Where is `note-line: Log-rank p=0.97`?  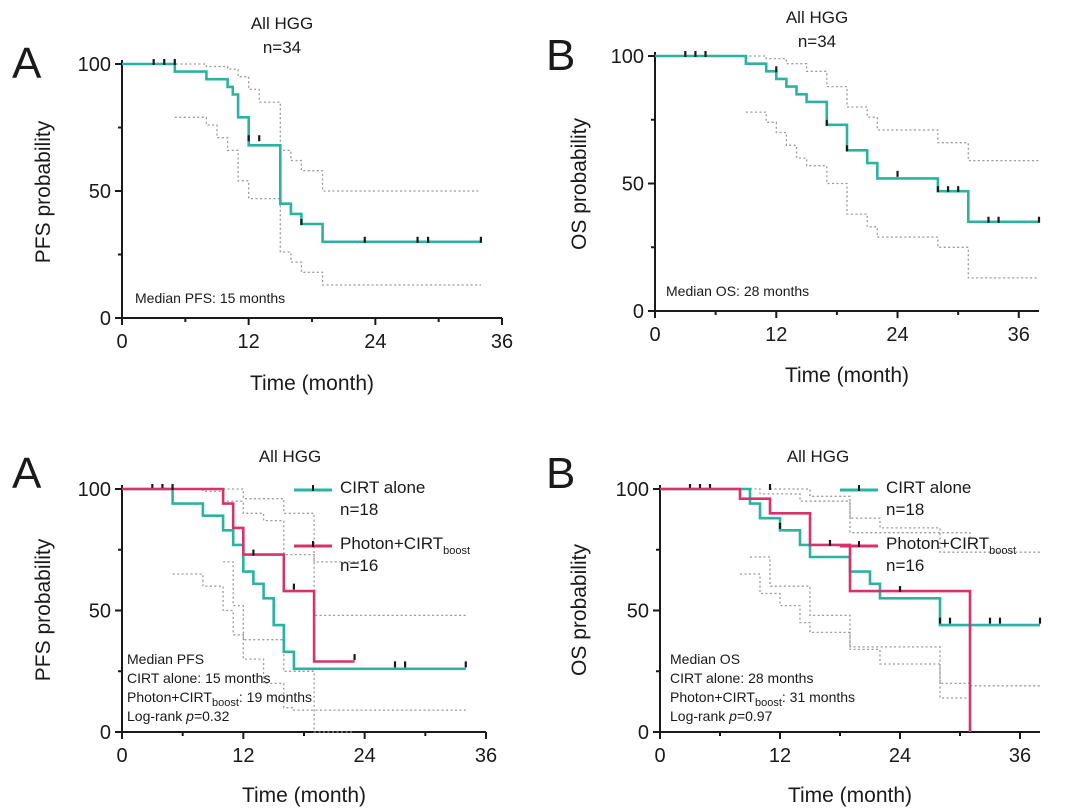
note-line: Log-rank p=0.97 is located at coordinates (721, 716).